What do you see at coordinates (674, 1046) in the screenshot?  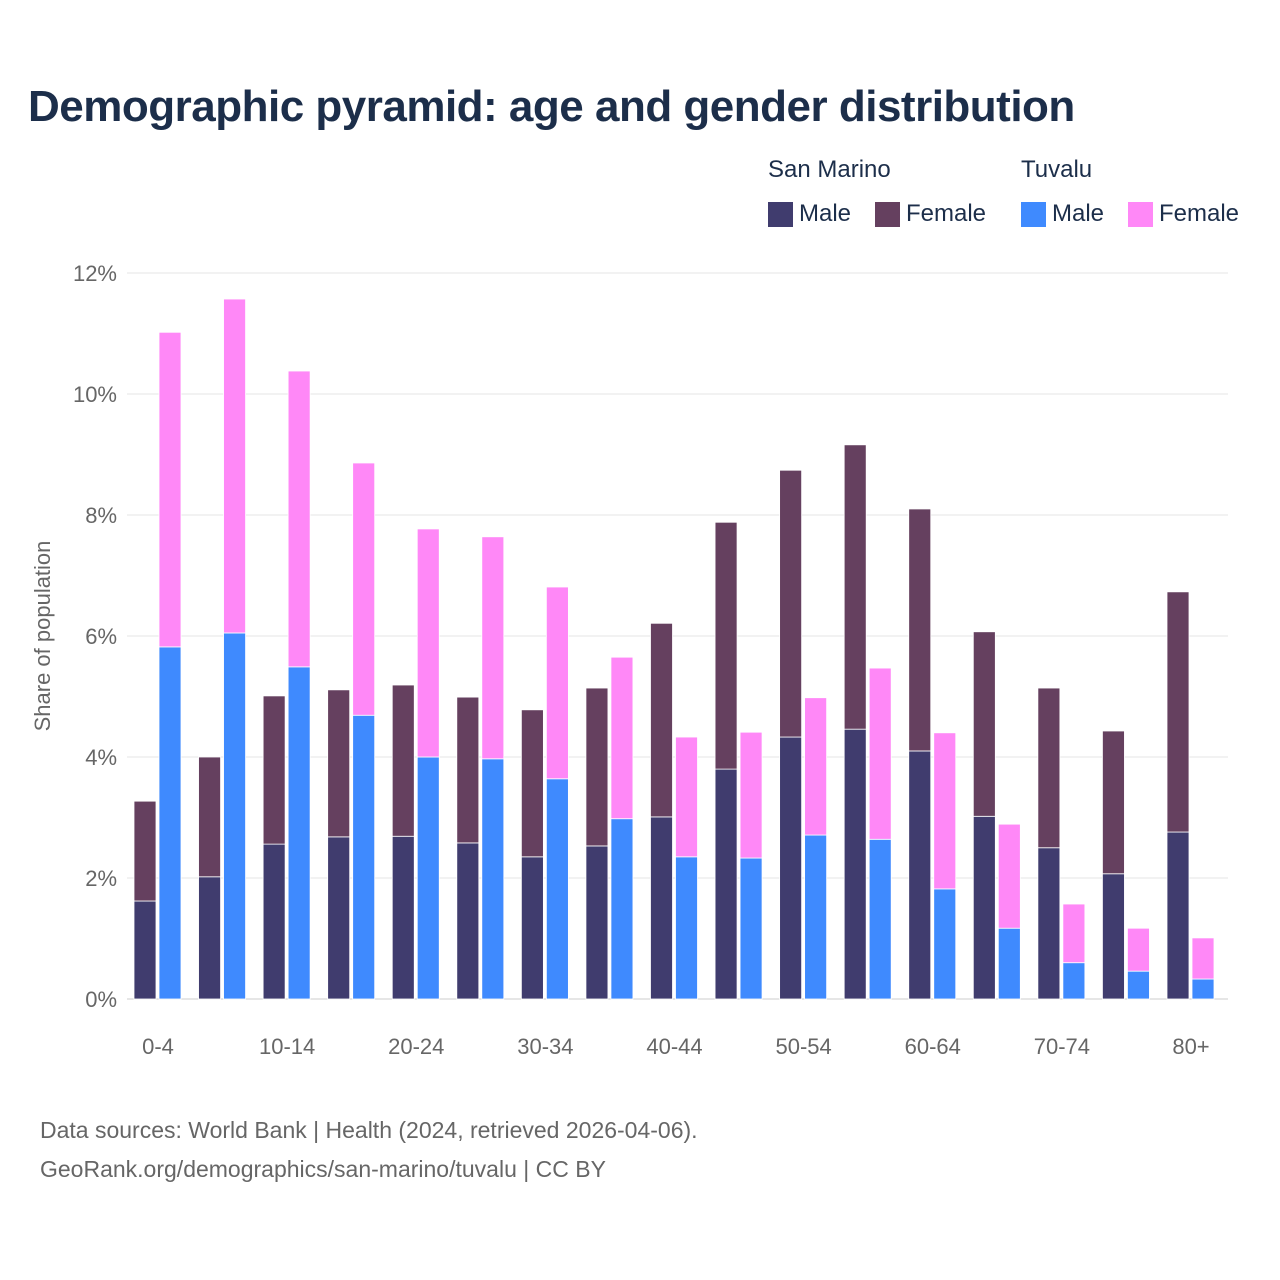 I see `x-tick-label: 40-44` at bounding box center [674, 1046].